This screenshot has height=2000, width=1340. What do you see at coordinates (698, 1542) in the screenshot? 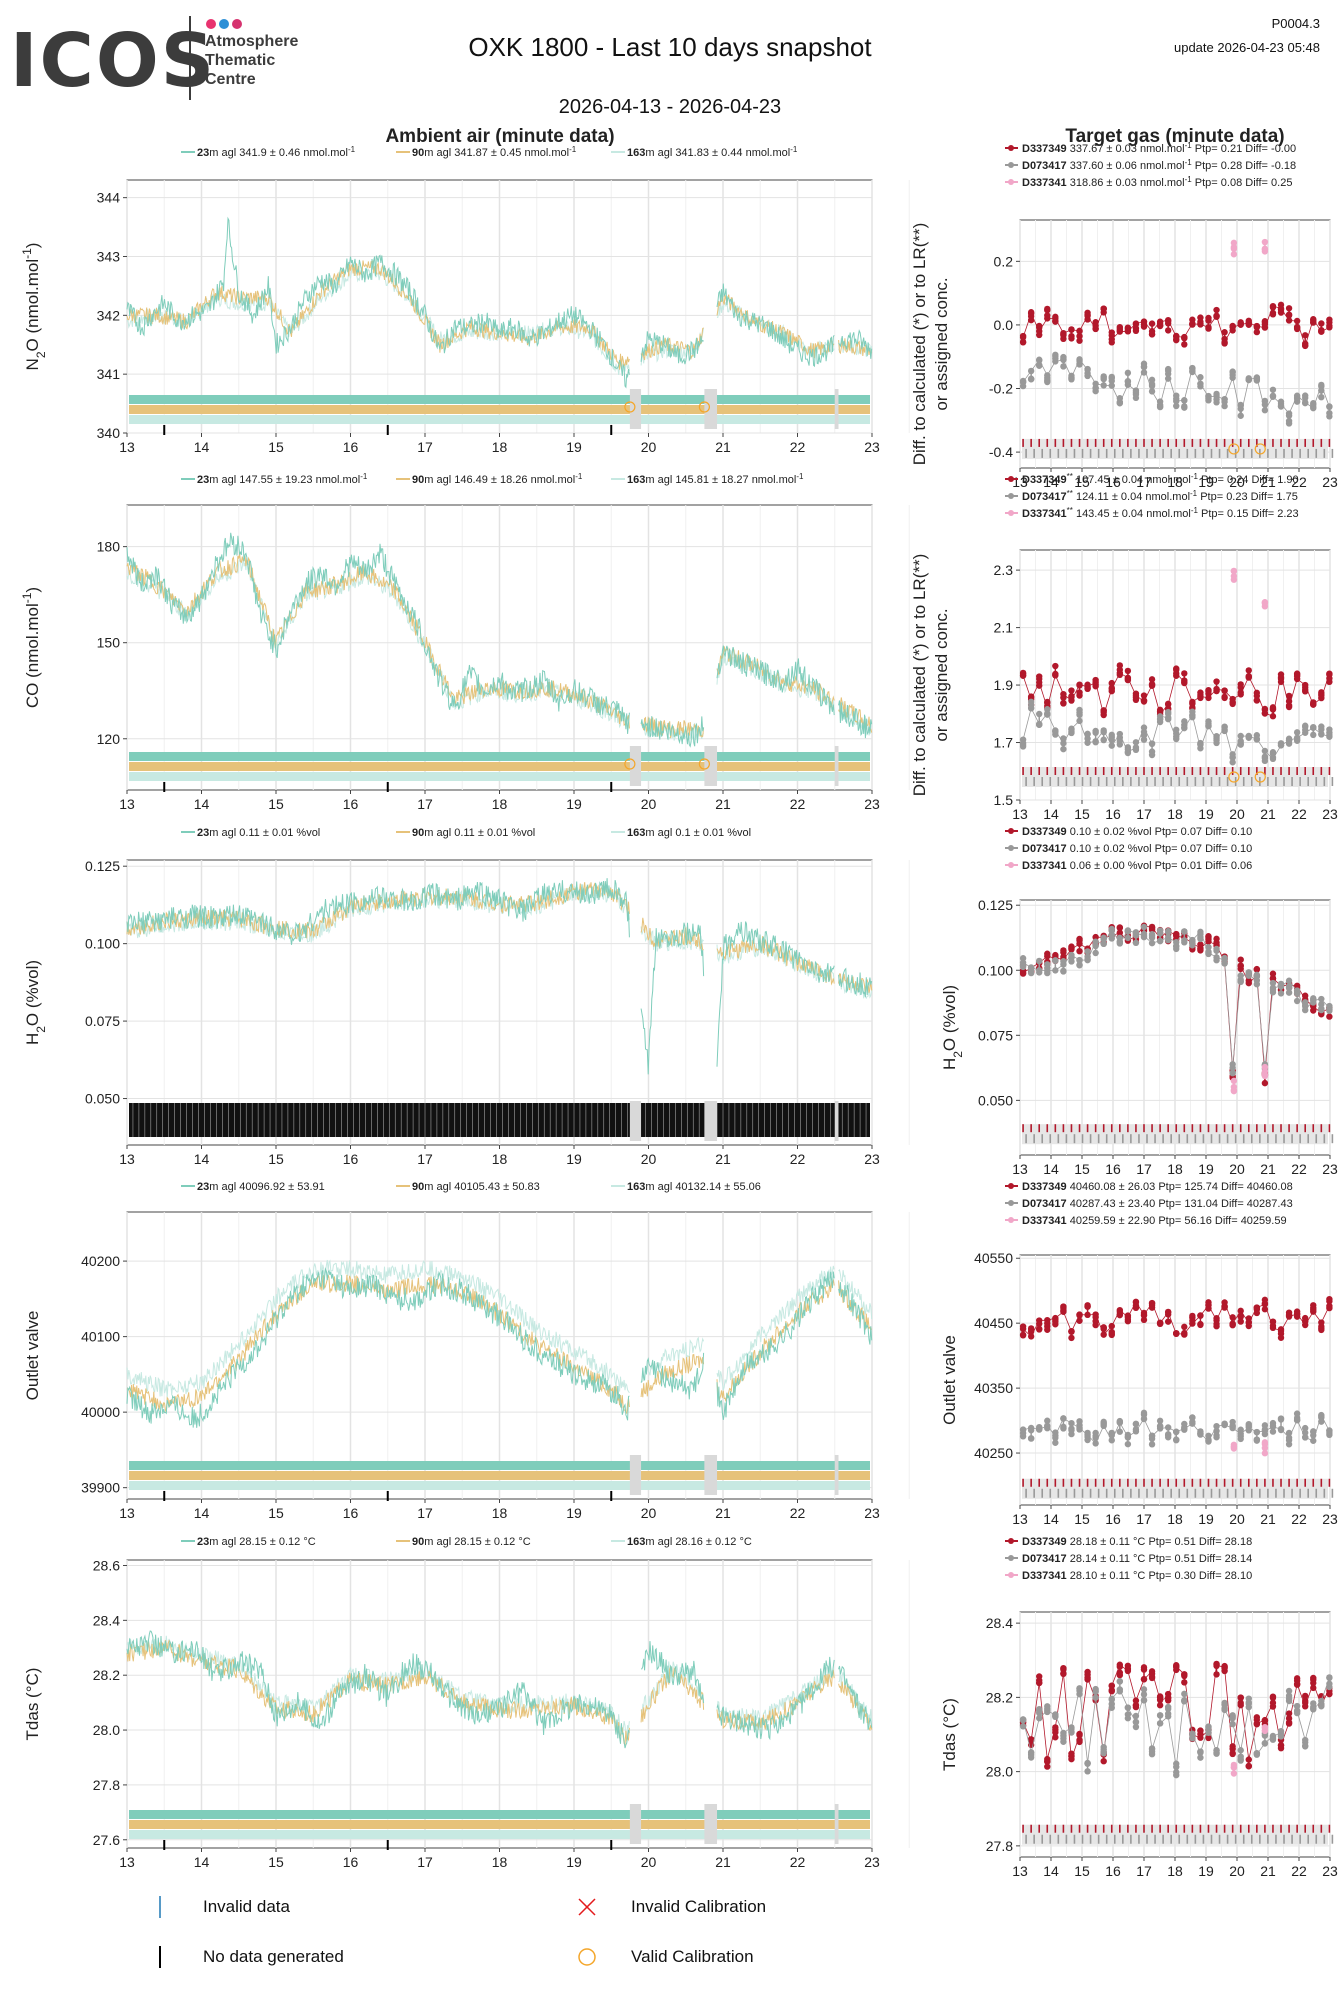
I see `legend-stat: m agl 28.16 ± 0.12 °C` at bounding box center [698, 1542].